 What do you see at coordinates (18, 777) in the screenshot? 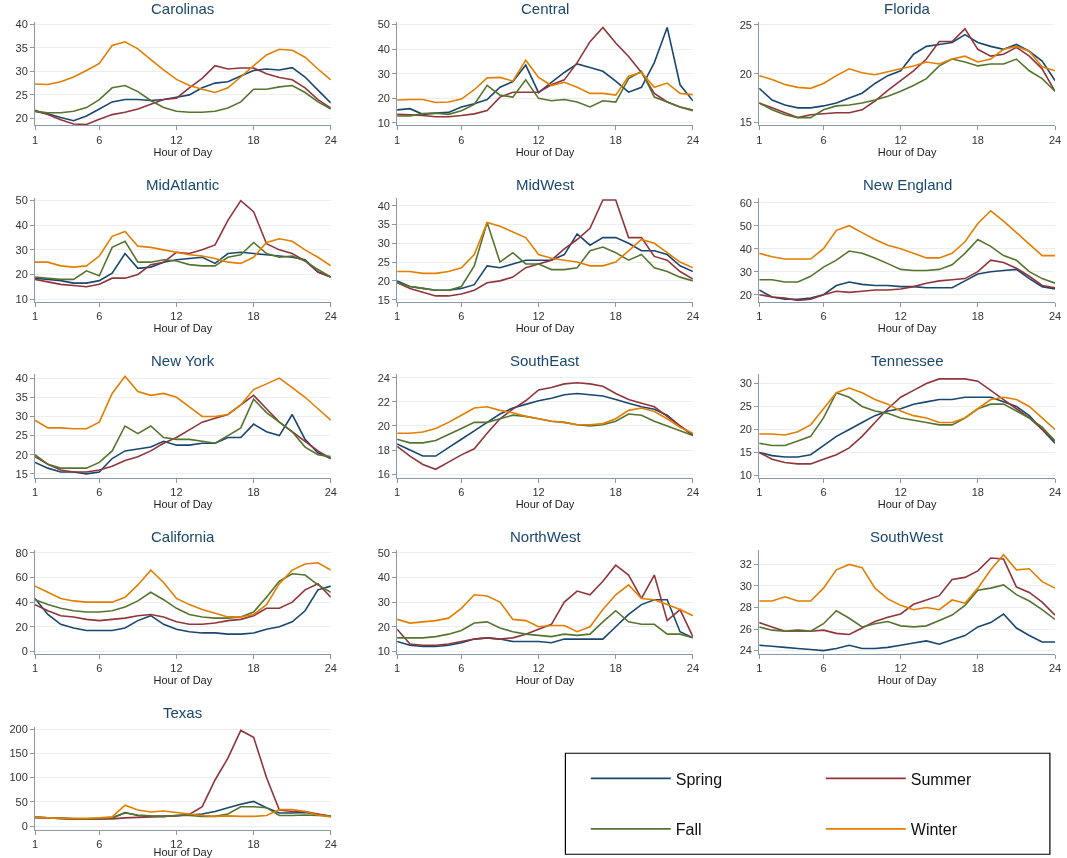
I see `y-tick-label: 100` at bounding box center [18, 777].